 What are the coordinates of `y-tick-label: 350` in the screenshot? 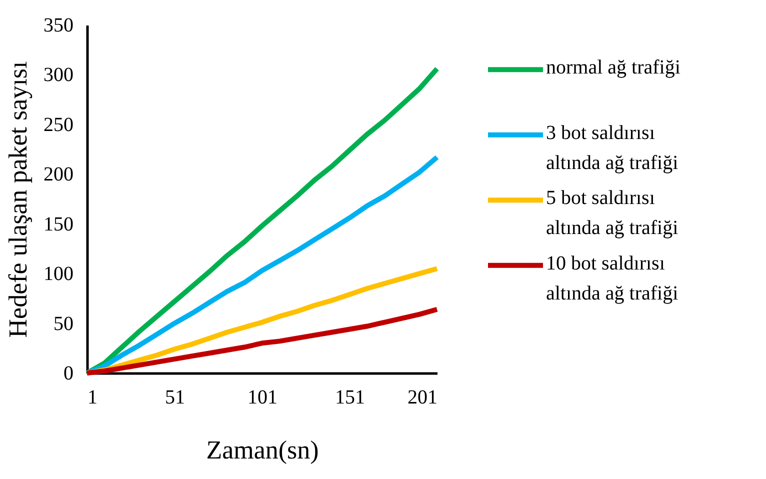 It's located at (59, 25).